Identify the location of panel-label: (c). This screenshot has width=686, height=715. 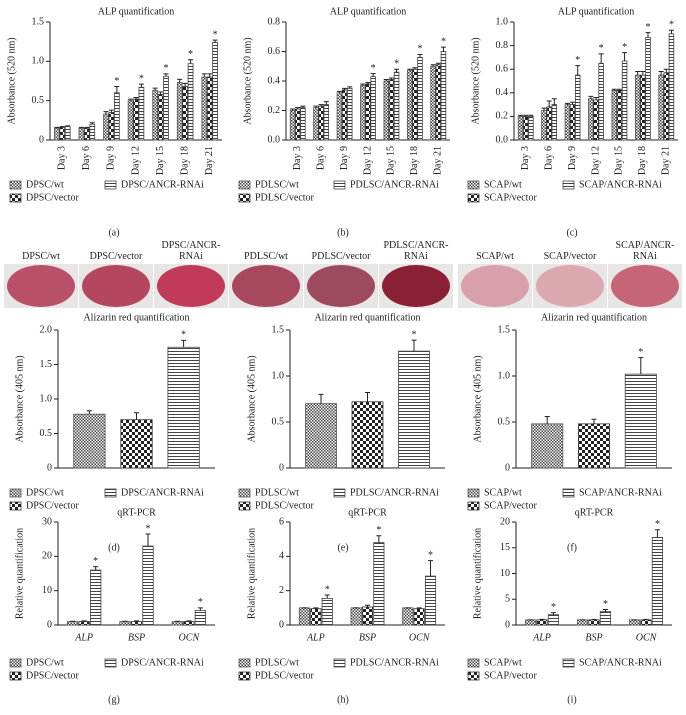
(571, 232).